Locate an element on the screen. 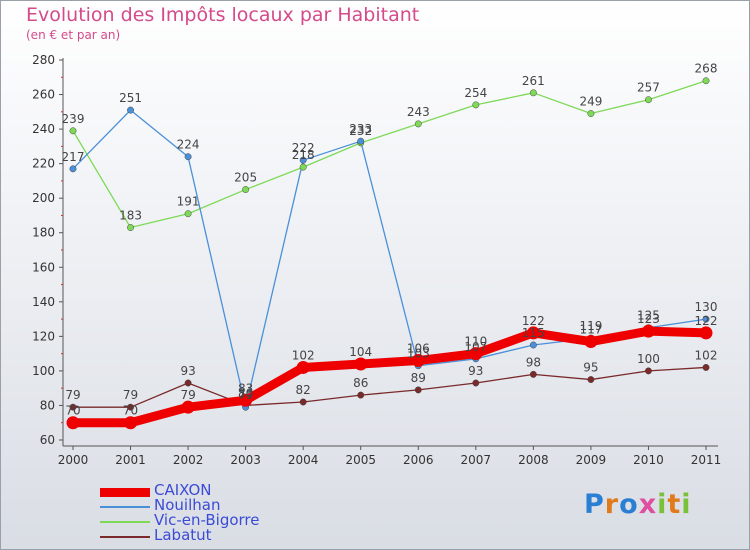 This screenshot has width=750, height=550. x-tick-label: 2001 is located at coordinates (130, 460).